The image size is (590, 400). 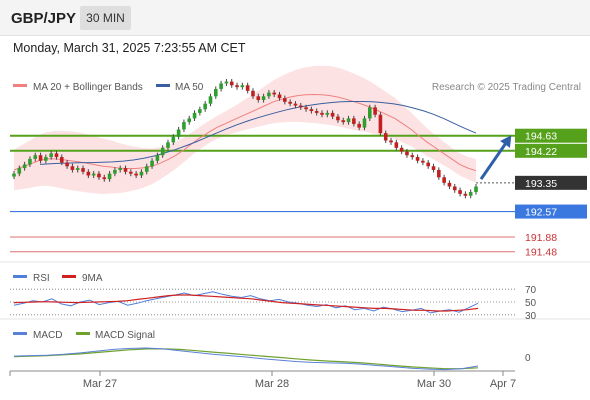 What do you see at coordinates (163, 85) in the screenshot?
I see `ma50-legend-swatch` at bounding box center [163, 85].